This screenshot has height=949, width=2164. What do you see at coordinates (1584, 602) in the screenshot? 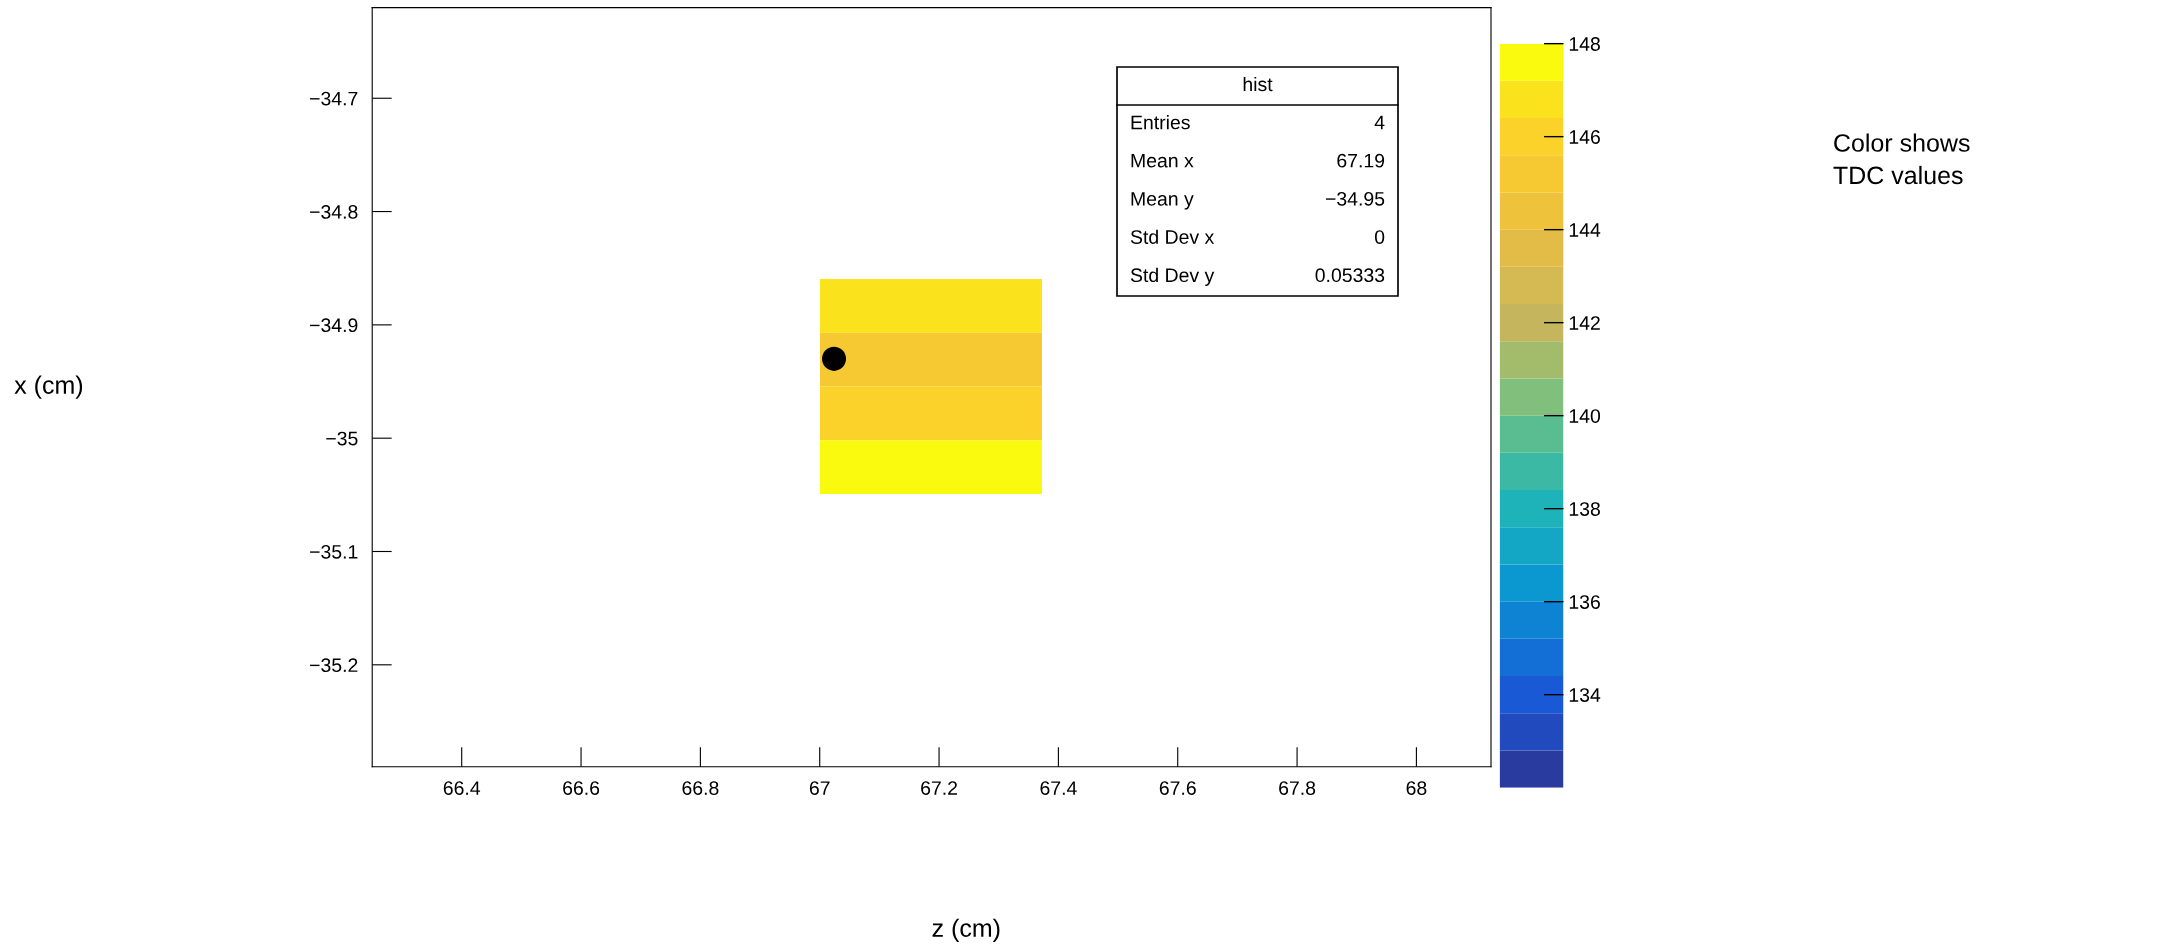
I see `color-bar-label: 136` at bounding box center [1584, 602].